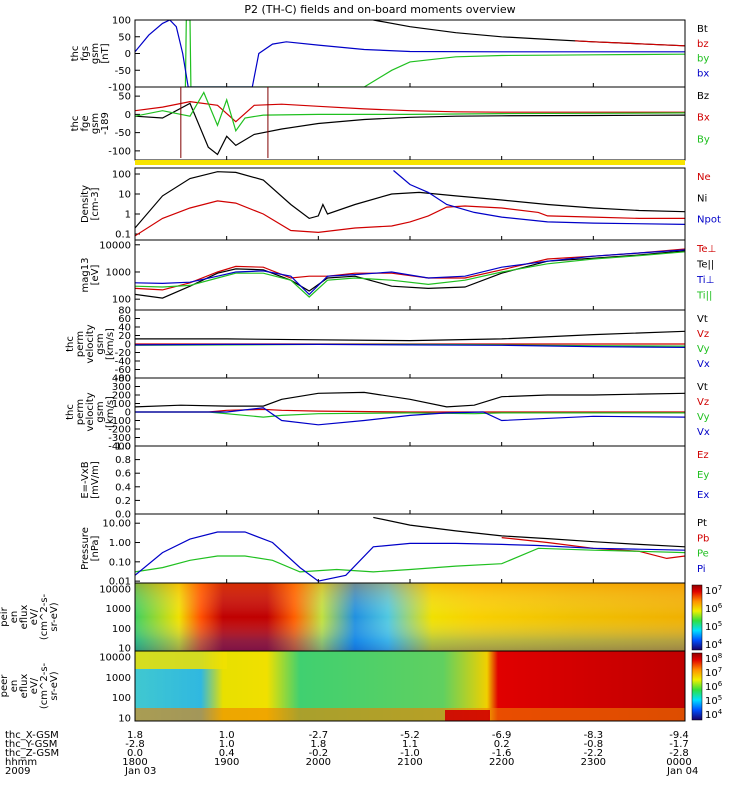  Describe the element at coordinates (119, 430) in the screenshot. I see `ytick-label: -200` at that location.